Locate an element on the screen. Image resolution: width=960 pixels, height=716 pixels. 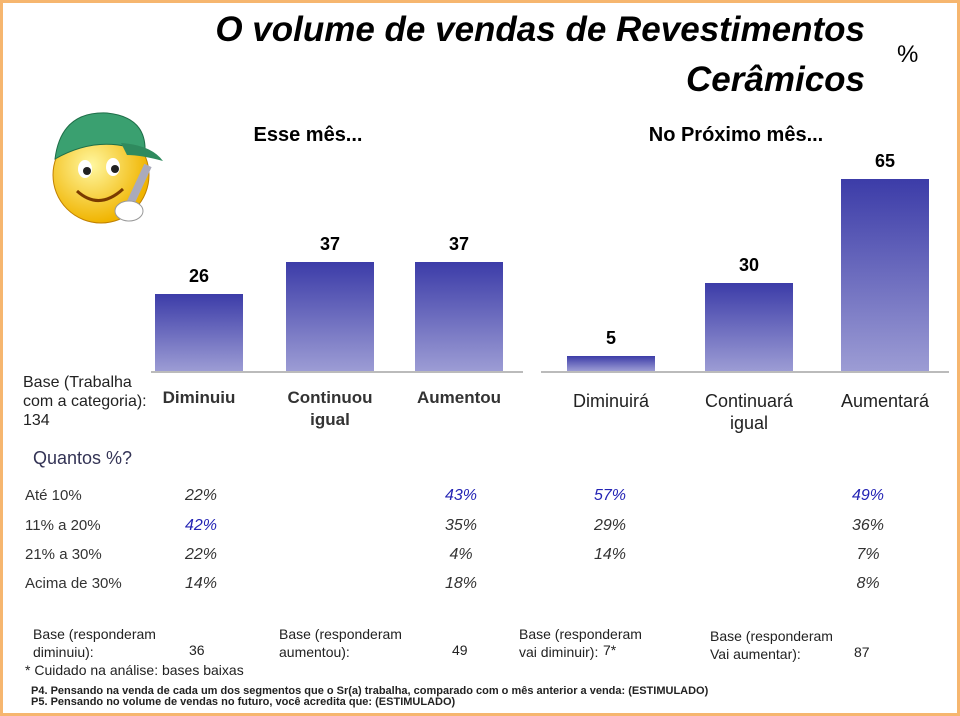
caution-note: * Cuidado na análise: bases baixas is located at coordinates (134, 670).